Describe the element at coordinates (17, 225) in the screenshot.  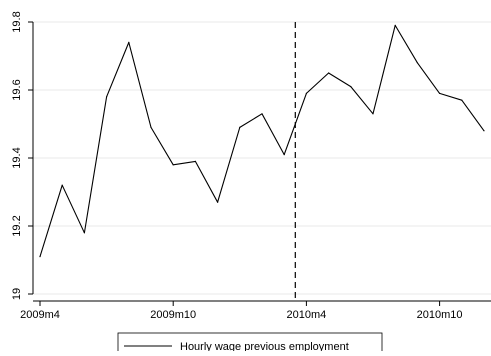
I see `y-tick-label-1: 19.2` at that location.